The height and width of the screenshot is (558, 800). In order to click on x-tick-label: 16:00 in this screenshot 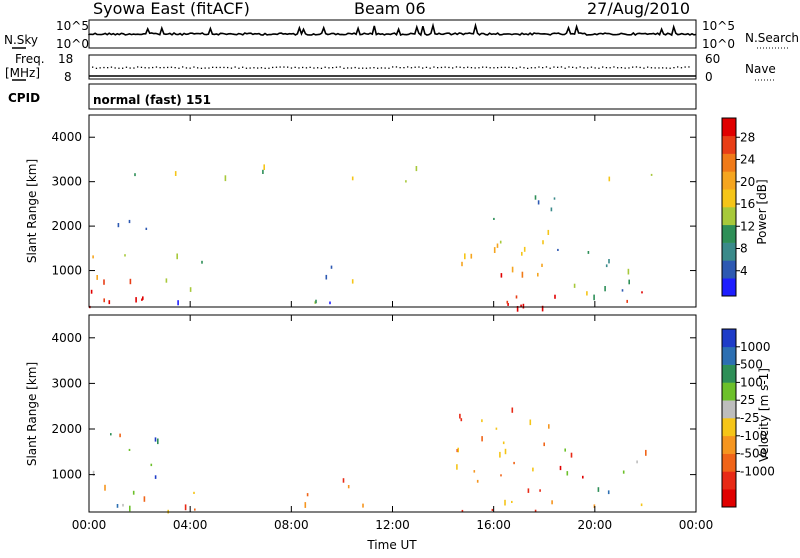, I will do `click(493, 525)`.